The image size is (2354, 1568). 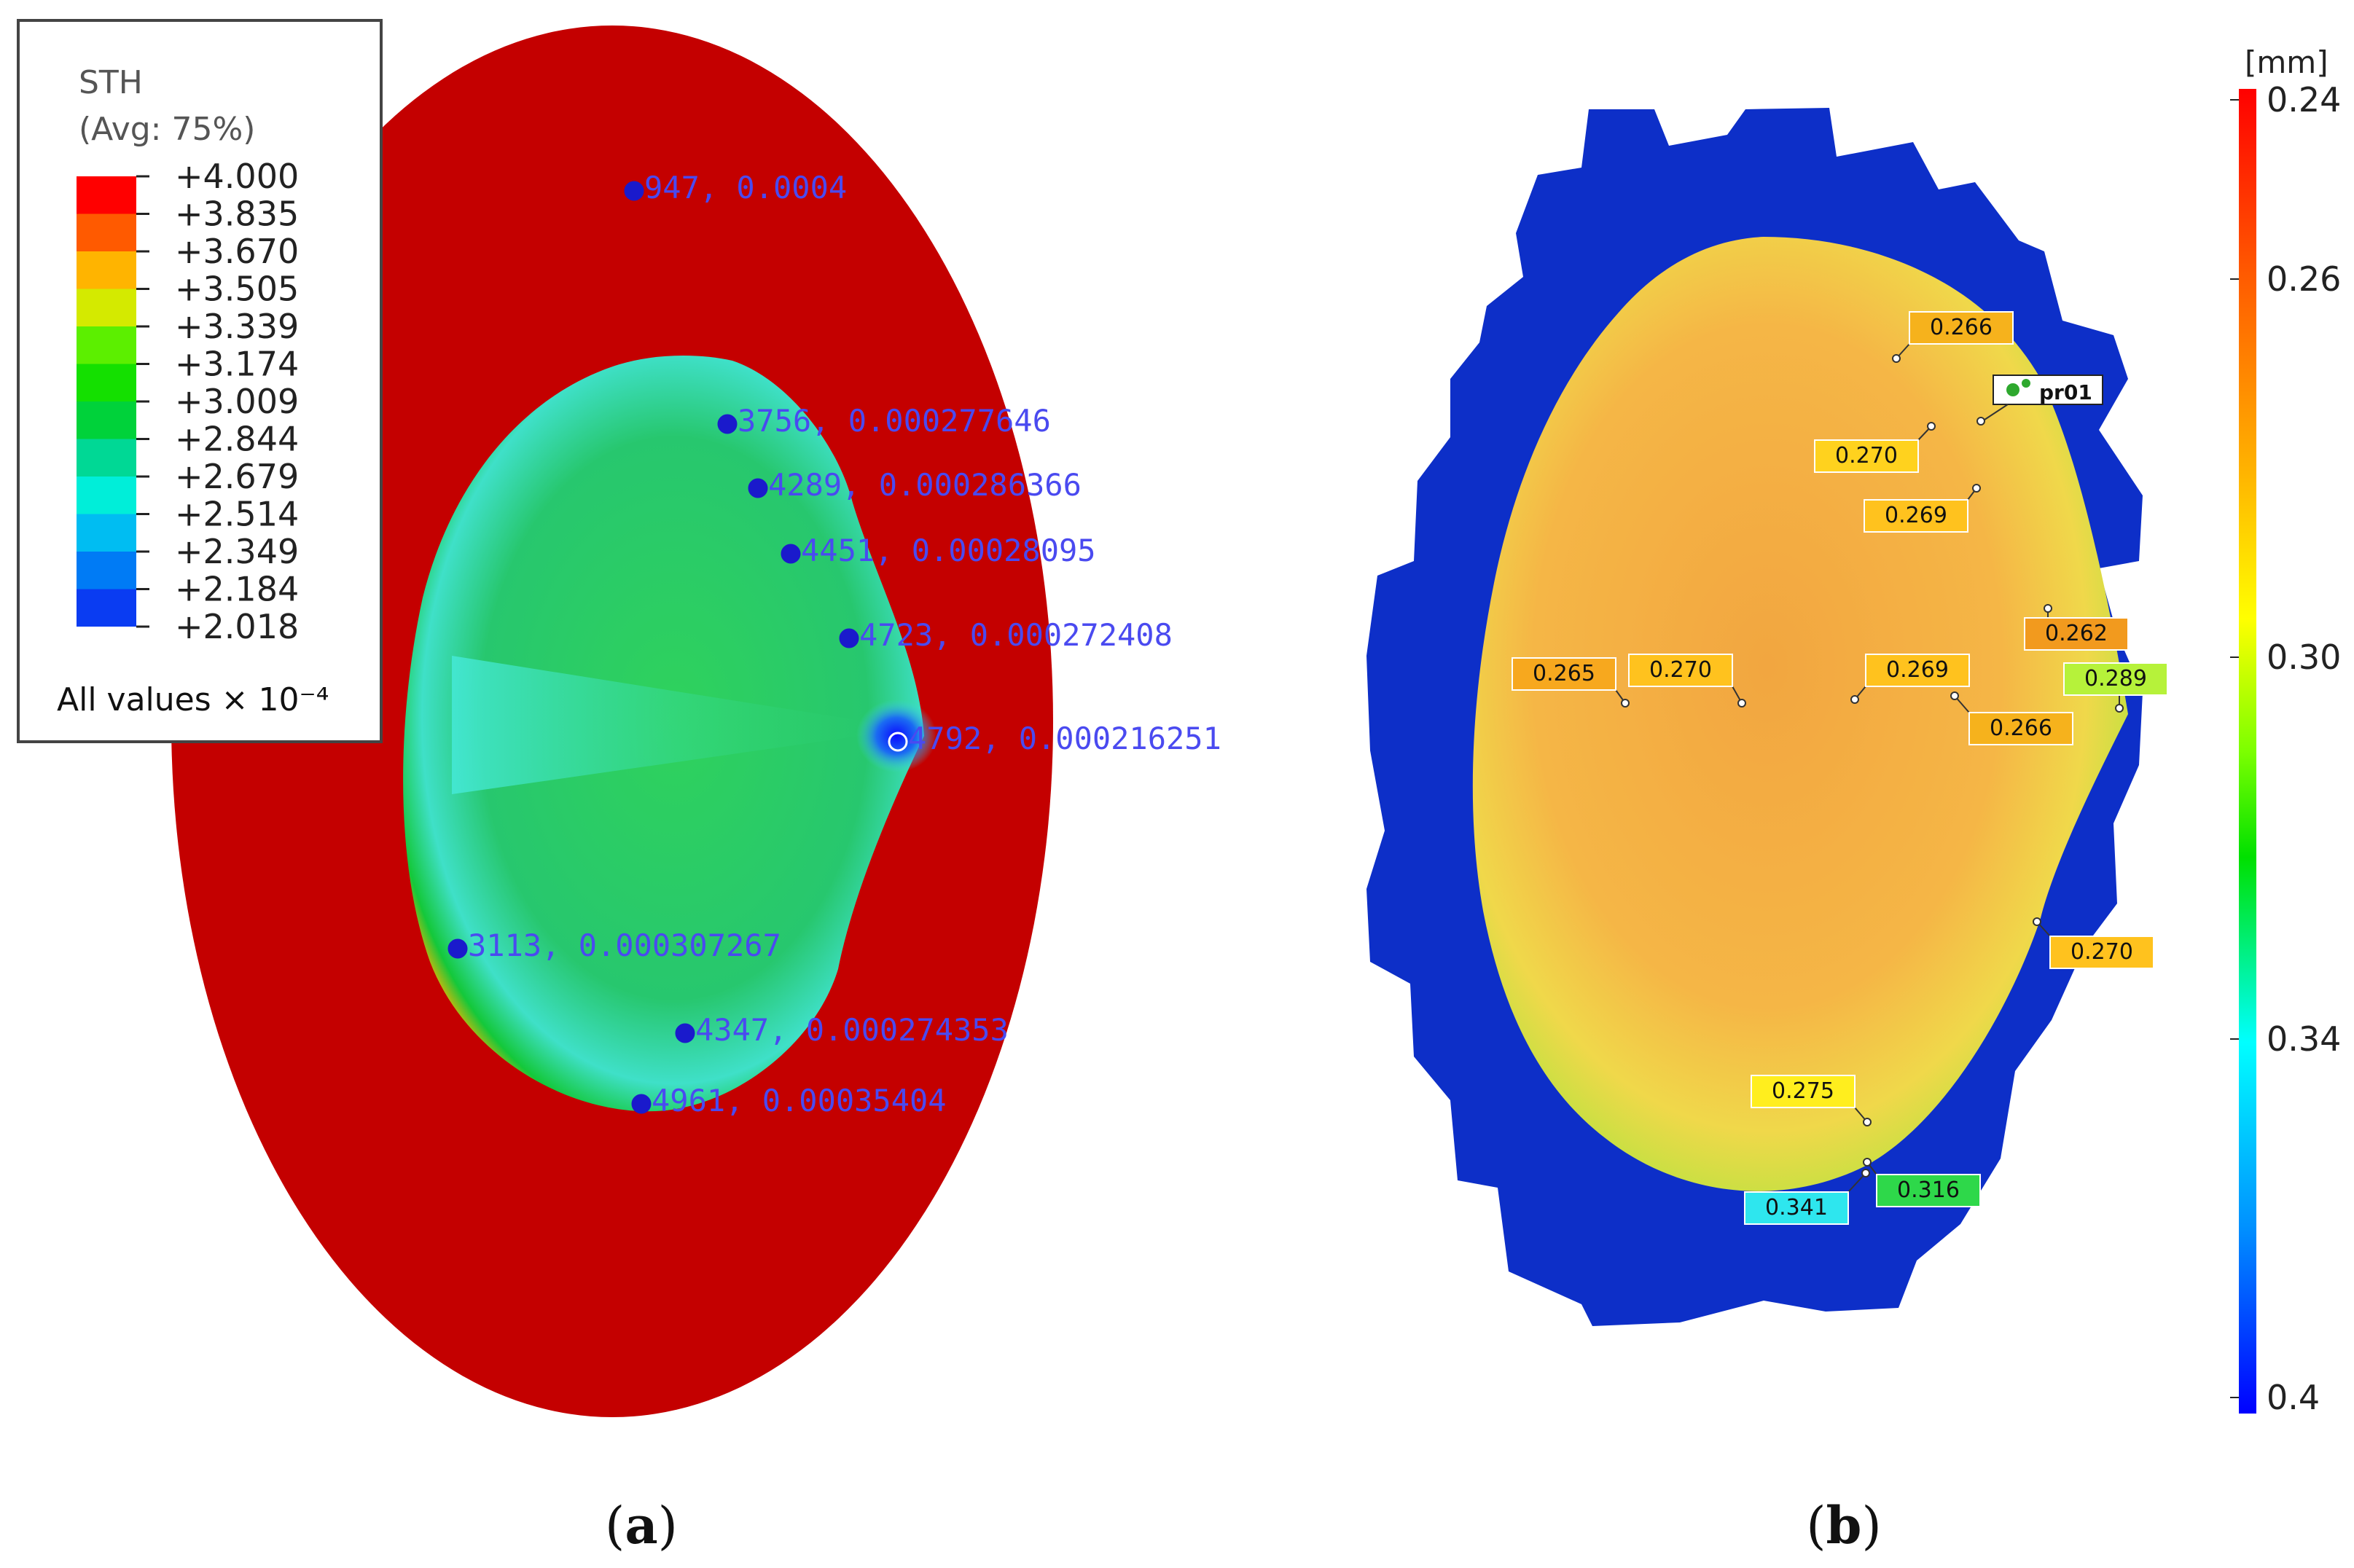 What do you see at coordinates (1064, 738) in the screenshot?
I see `node-label: 4792, 0.000216251` at bounding box center [1064, 738].